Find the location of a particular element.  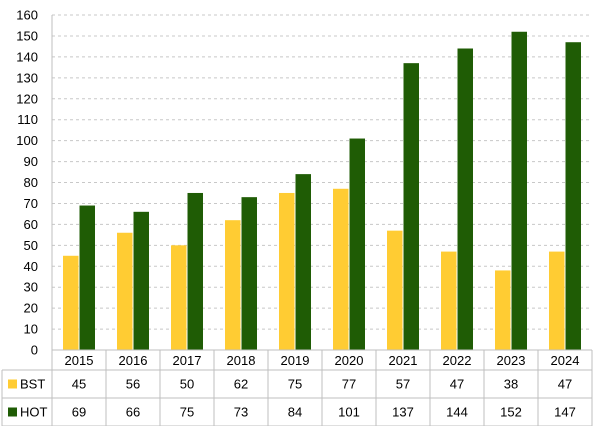

bar-bst-2023 is located at coordinates (503, 310).